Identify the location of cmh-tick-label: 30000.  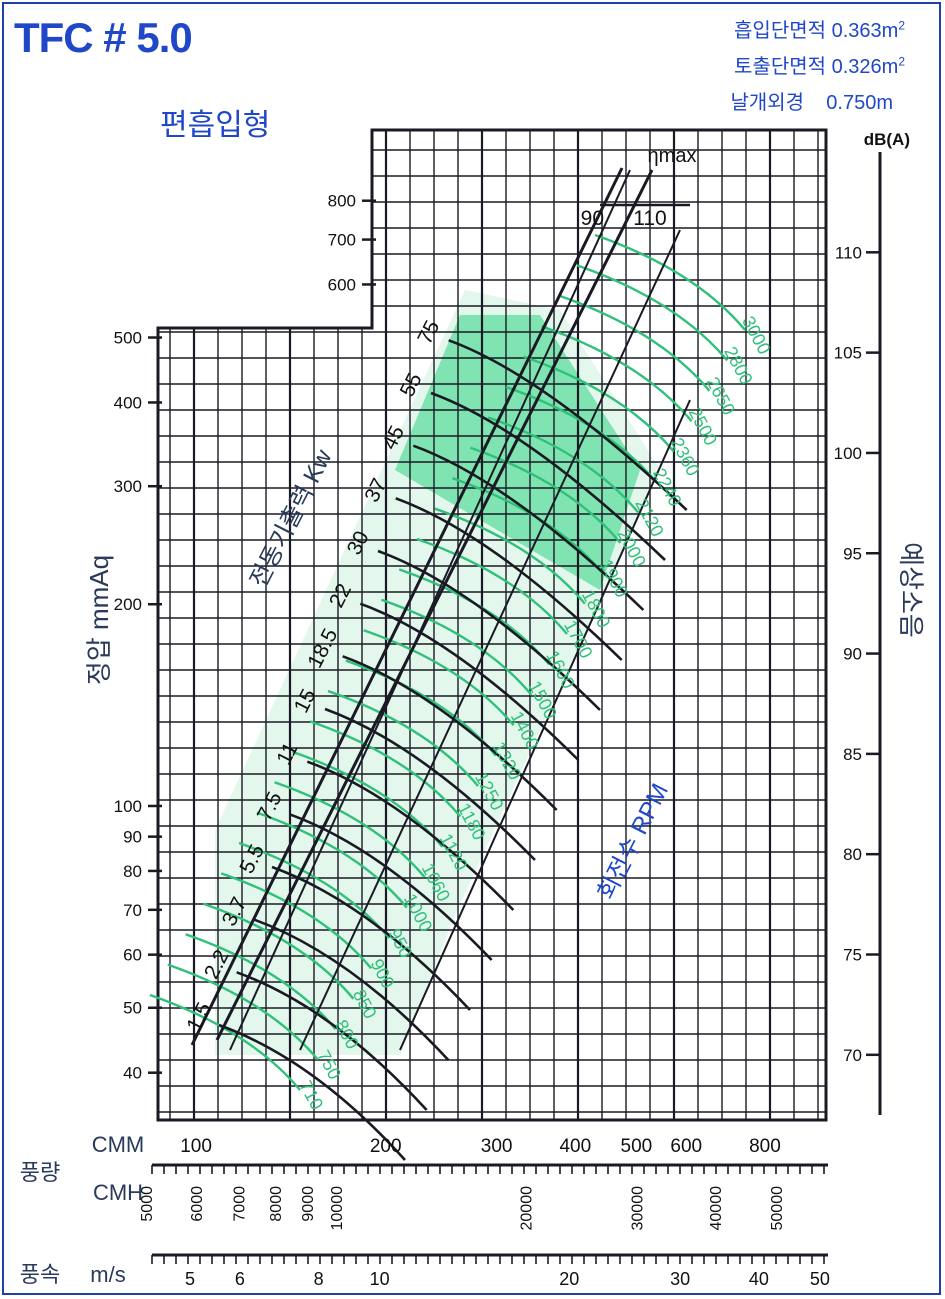
(637, 1208).